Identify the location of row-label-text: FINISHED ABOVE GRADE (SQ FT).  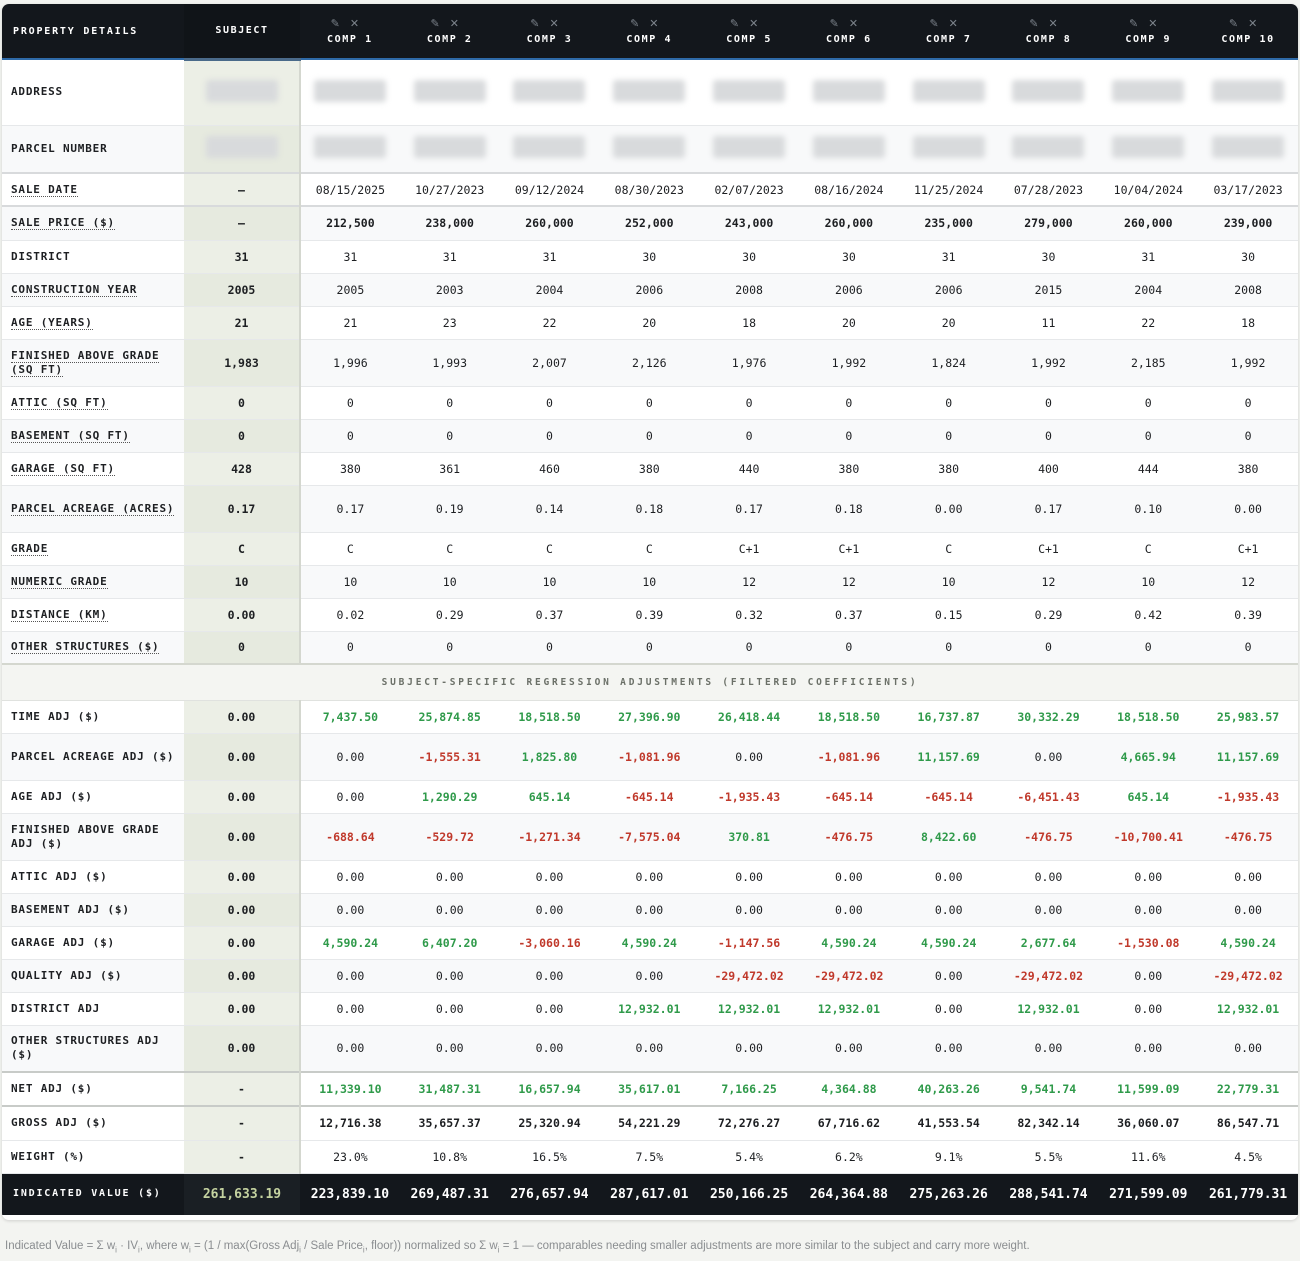
(85, 362).